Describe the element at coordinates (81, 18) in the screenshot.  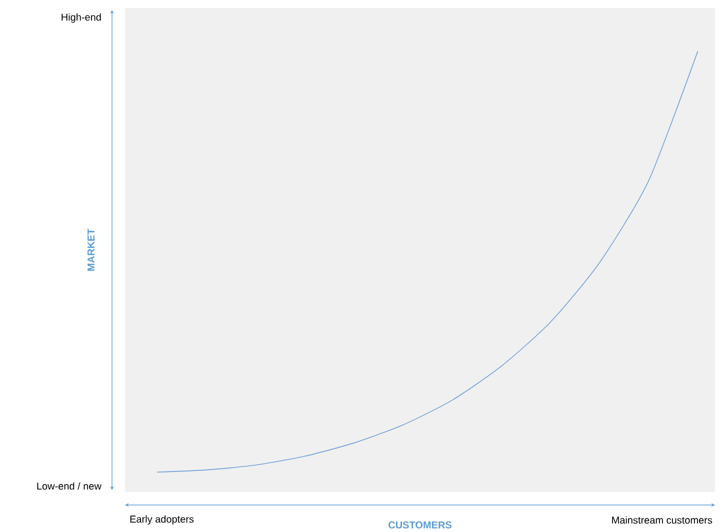
I see `text: High-end` at that location.